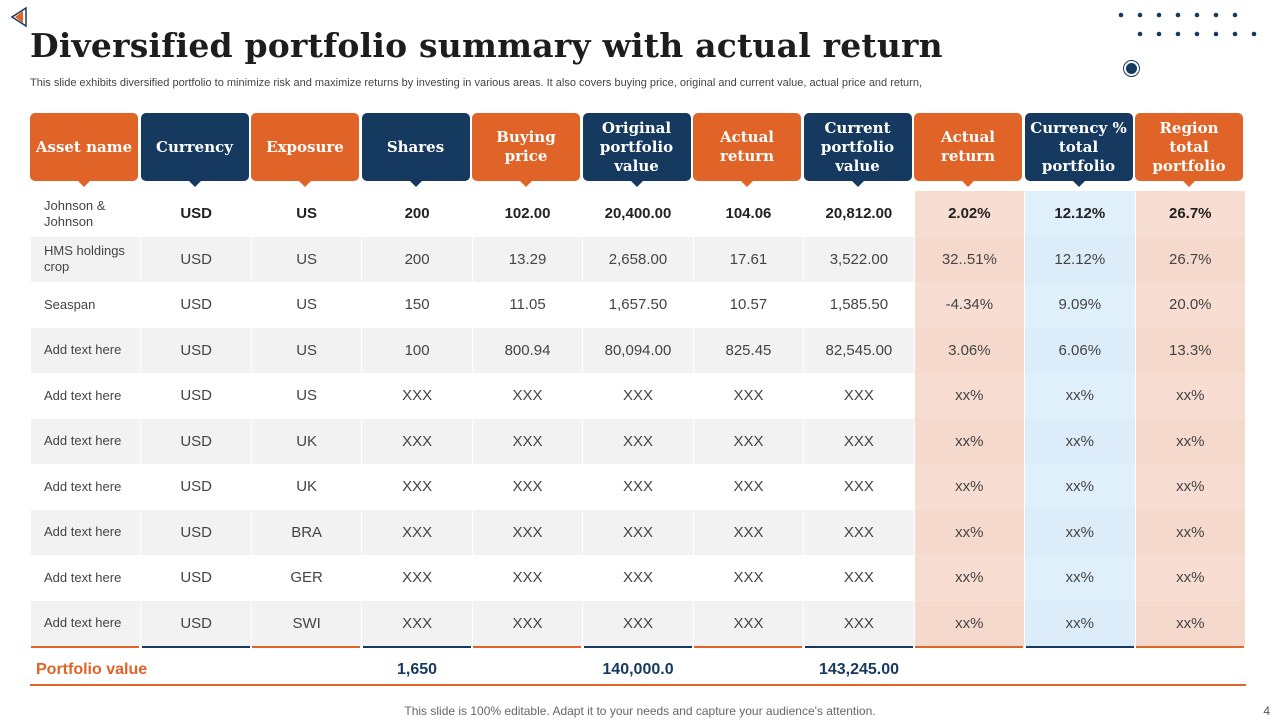 This screenshot has height=720, width=1280. I want to click on table-cell: 12.12%, so click(1080, 259).